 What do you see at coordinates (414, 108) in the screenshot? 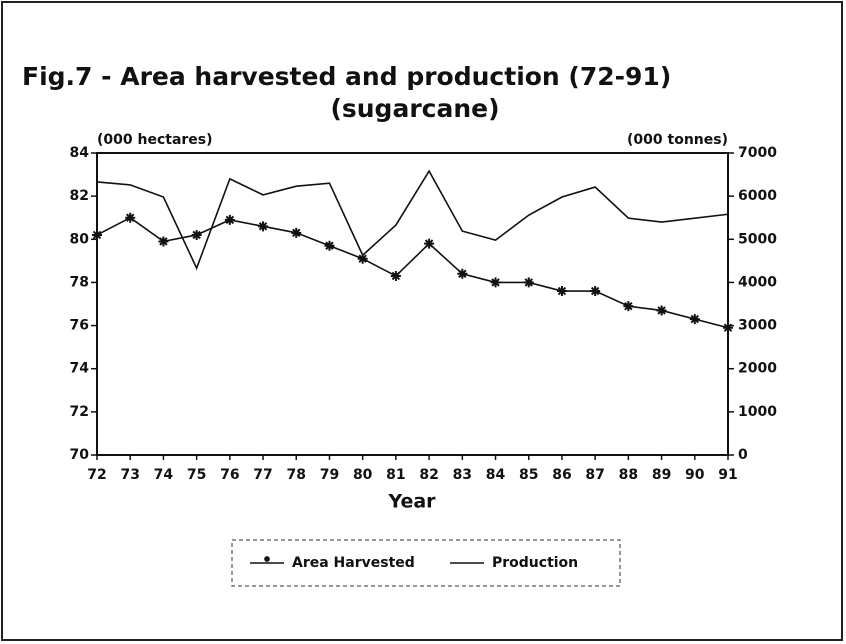
I see `chart-subtitle: (sugarcane)` at bounding box center [414, 108].